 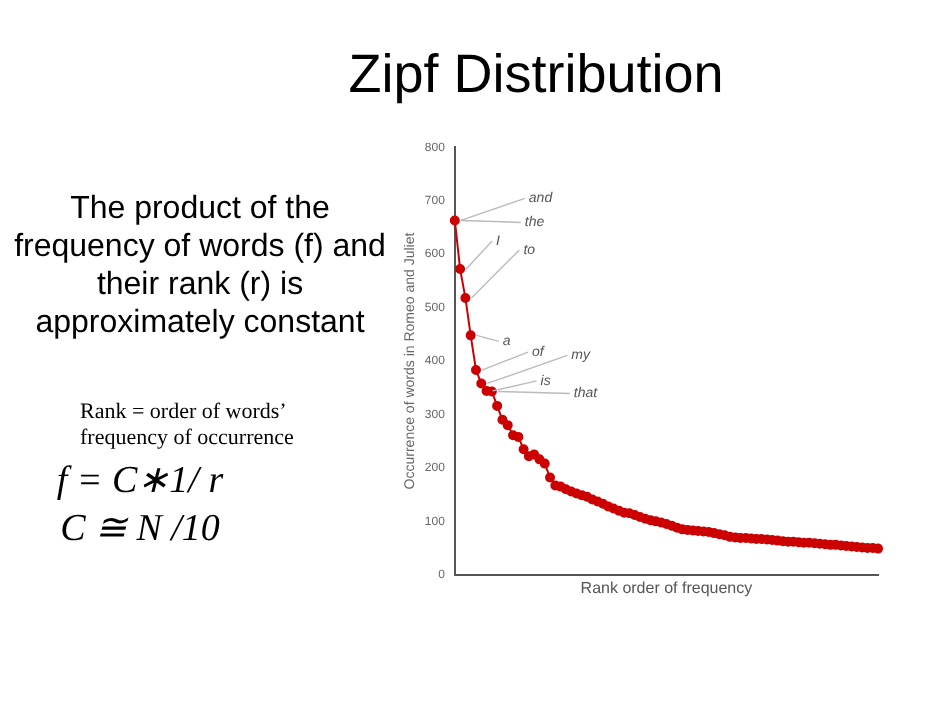 What do you see at coordinates (200, 266) in the screenshot?
I see `text: The product of the frequency of words (f) and their rank (r) is approximately constant` at bounding box center [200, 266].